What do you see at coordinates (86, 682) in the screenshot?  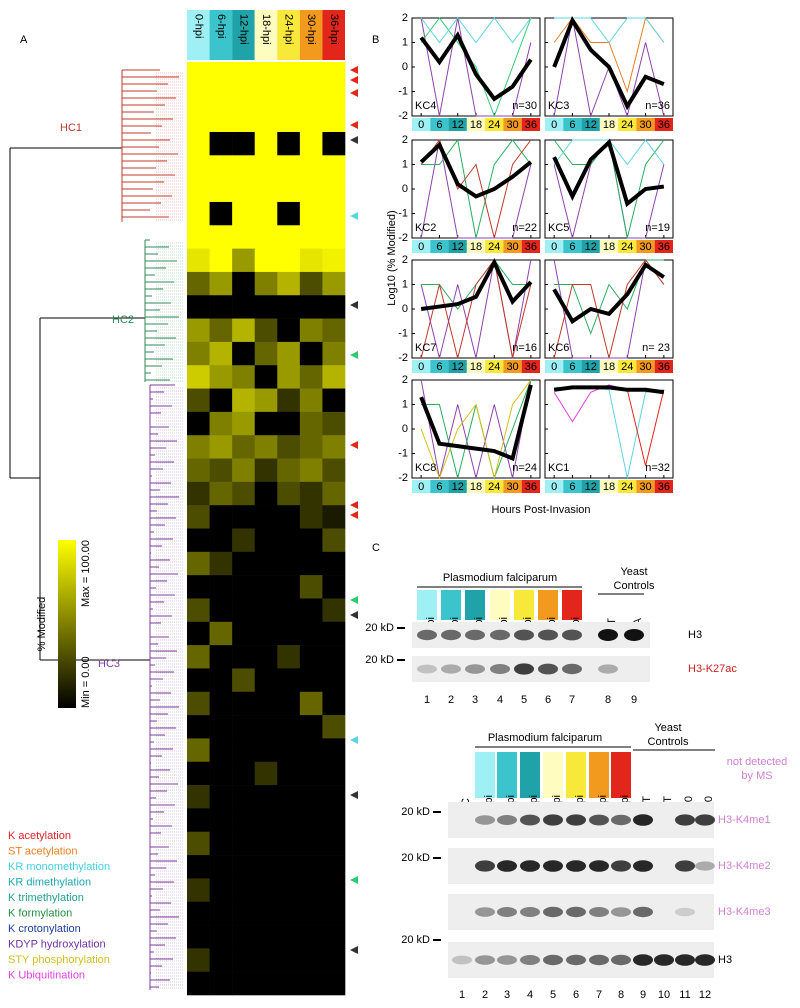 I see `colorbar-min: Min = 0.00` at bounding box center [86, 682].